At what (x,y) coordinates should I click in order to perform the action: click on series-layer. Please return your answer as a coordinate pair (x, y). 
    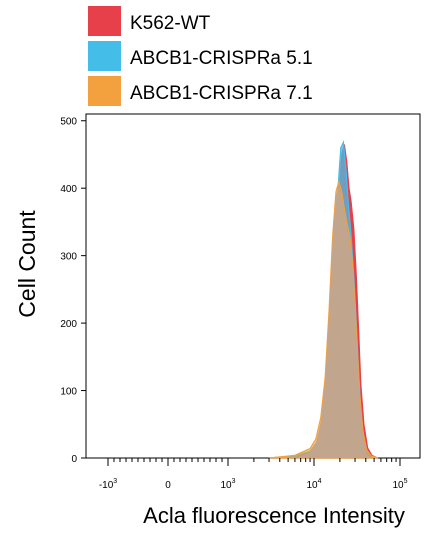
    Looking at the image, I should click on (323, 299).